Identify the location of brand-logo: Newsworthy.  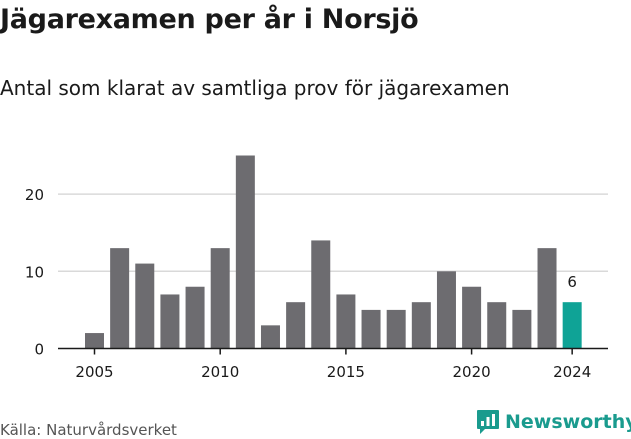
(553, 422).